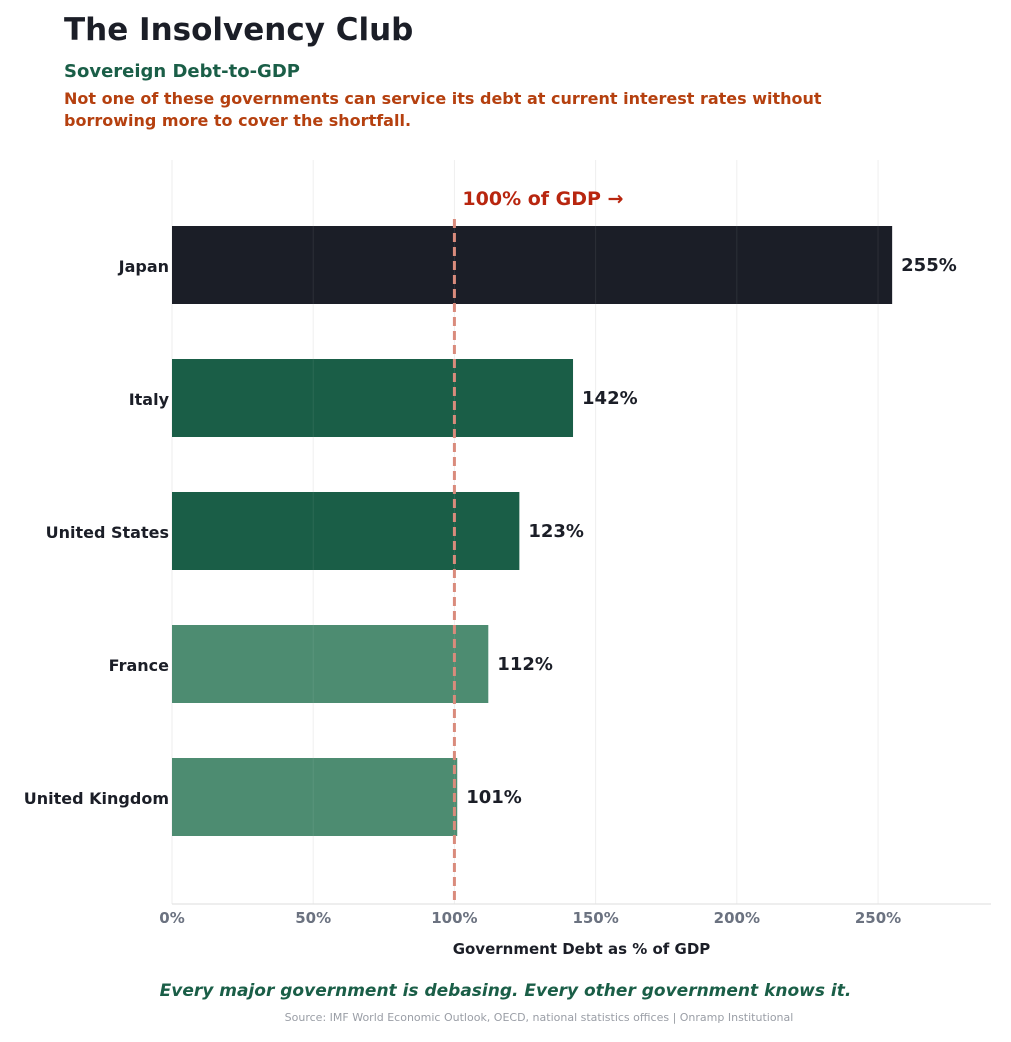 This screenshot has width=1011, height=1042. What do you see at coordinates (313, 918) in the screenshot?
I see `x-tick-label: 50%` at bounding box center [313, 918].